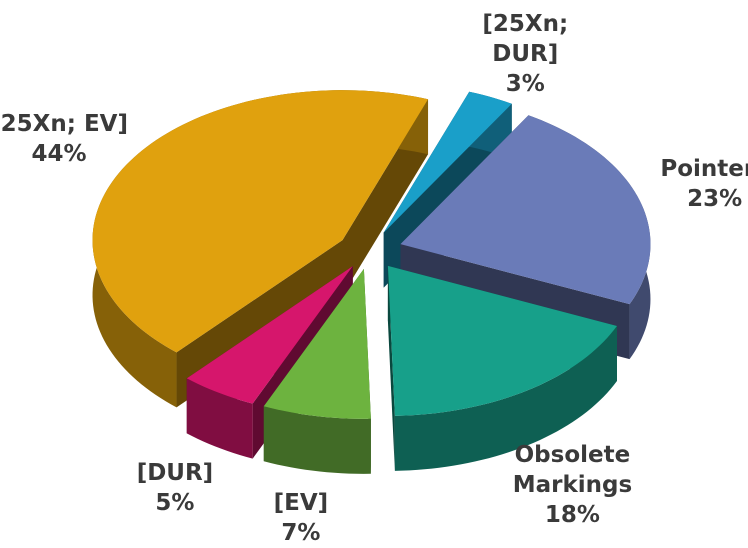  Describe the element at coordinates (67, 139) in the screenshot. I see `slice-label: [25Xn; EV] 44%` at that location.